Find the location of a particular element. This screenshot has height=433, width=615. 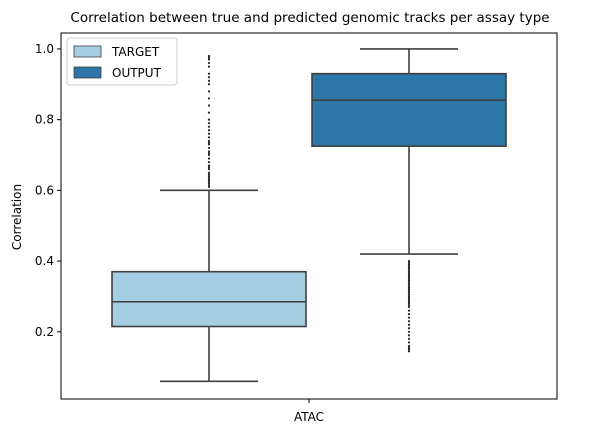

y-tick-label: 0.2 is located at coordinates (44, 332).